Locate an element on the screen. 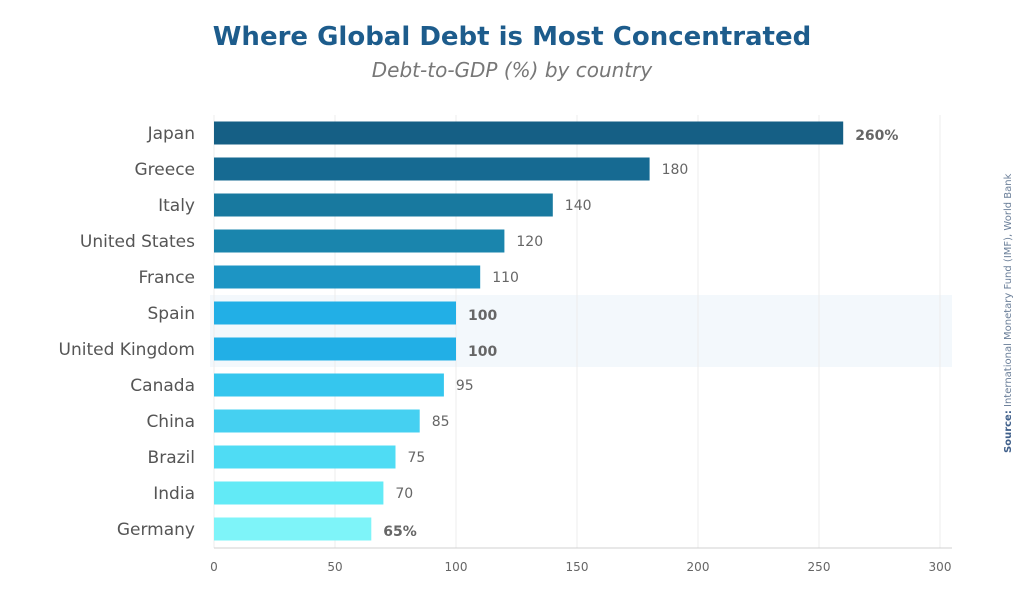  x-tick-label: 0 is located at coordinates (214, 567).